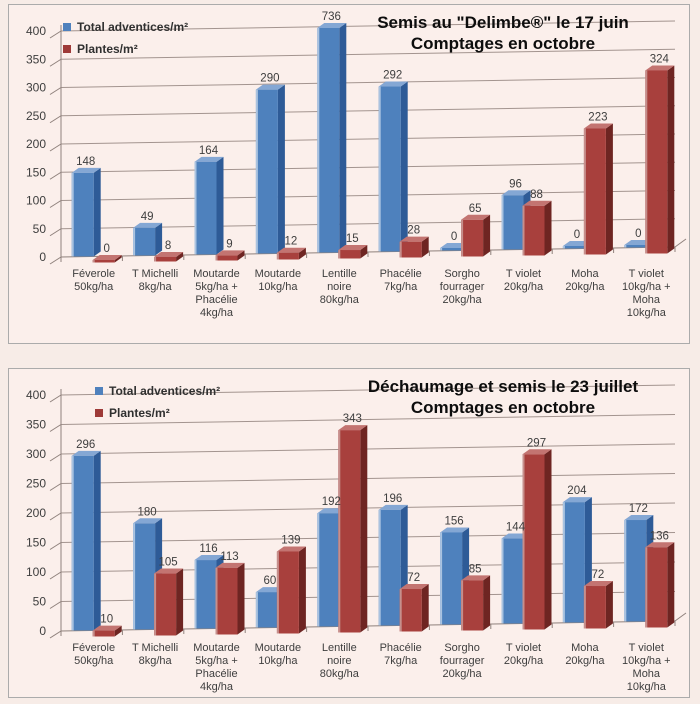 This screenshot has height=704, width=700. I want to click on svg-text: 28, so click(413, 231).